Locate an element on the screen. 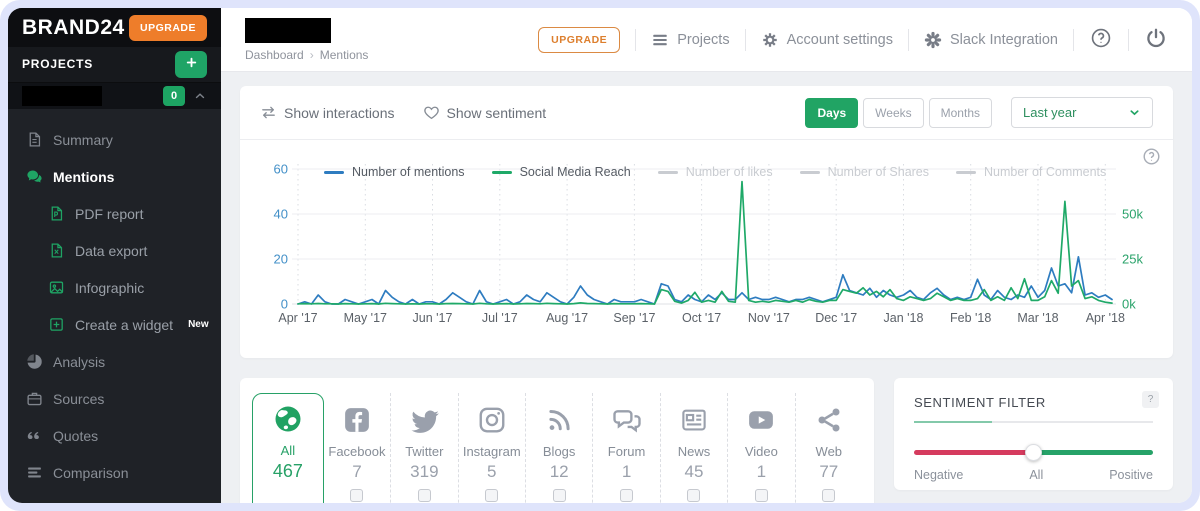  legend-item-number-of-likes: Number of likes is located at coordinates (715, 172).